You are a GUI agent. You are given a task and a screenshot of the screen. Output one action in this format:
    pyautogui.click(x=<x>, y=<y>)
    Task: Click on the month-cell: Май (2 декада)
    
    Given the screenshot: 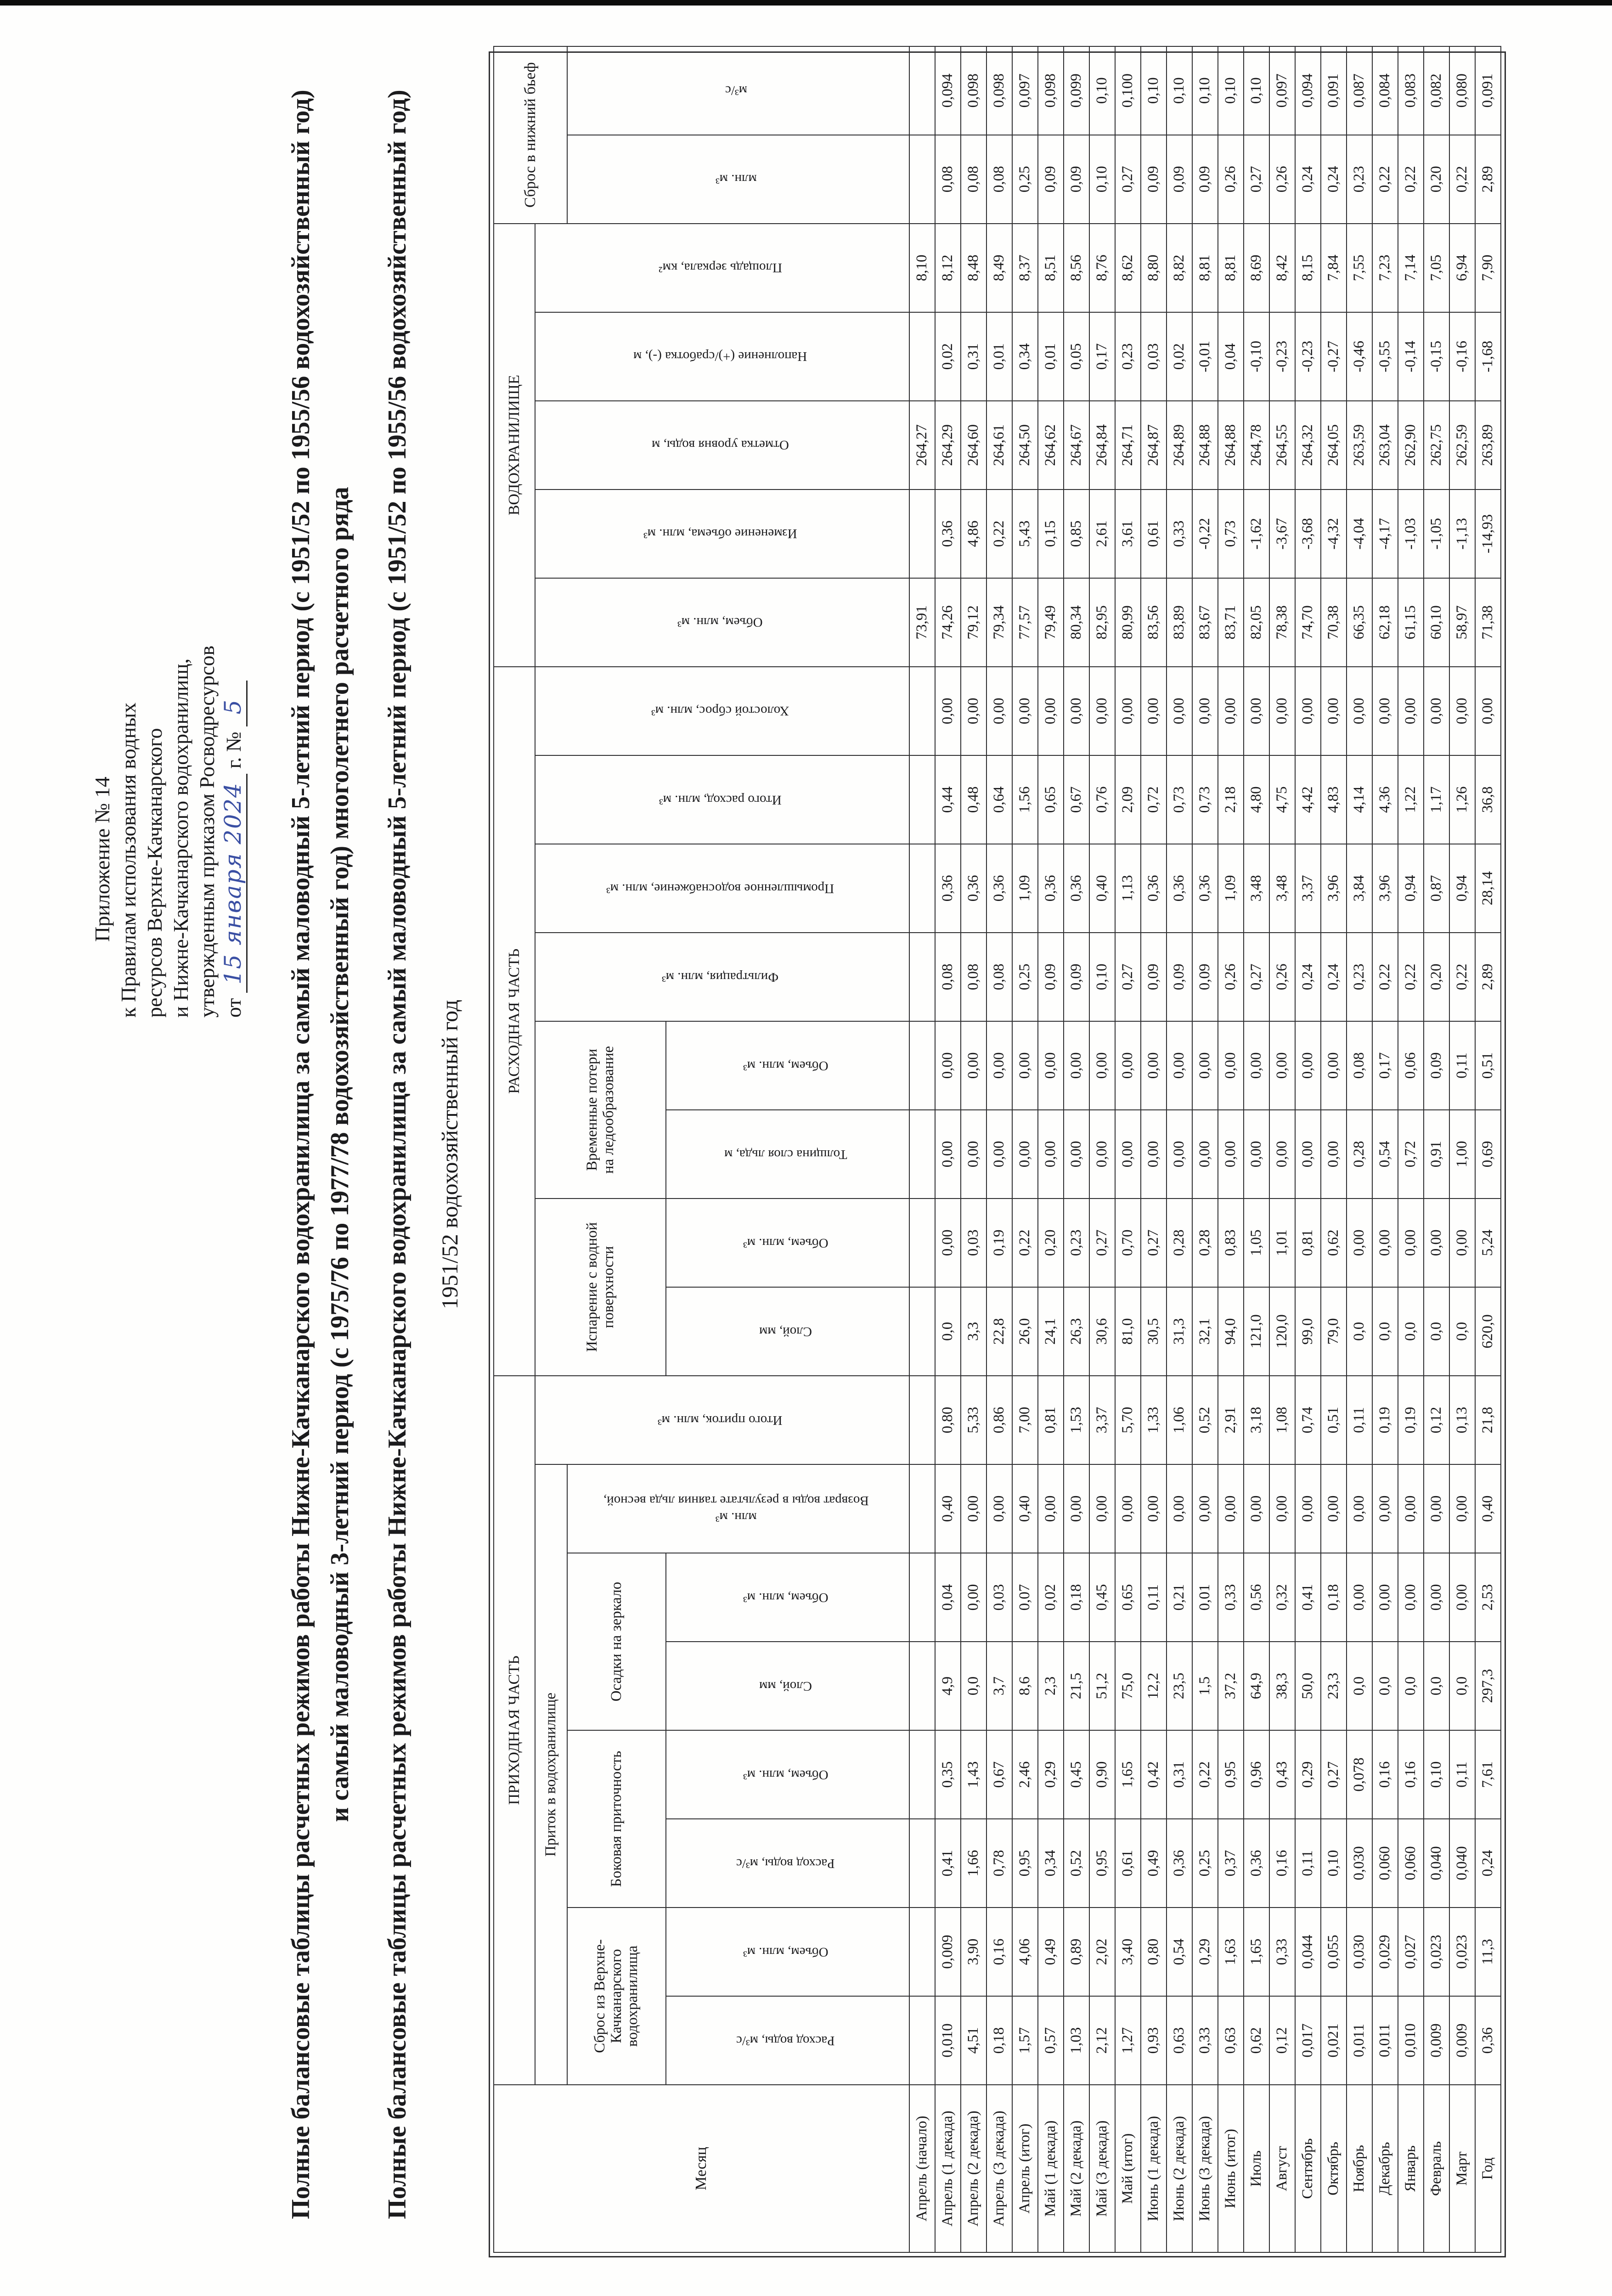 What is the action you would take?
    pyautogui.click(x=1076, y=2168)
    